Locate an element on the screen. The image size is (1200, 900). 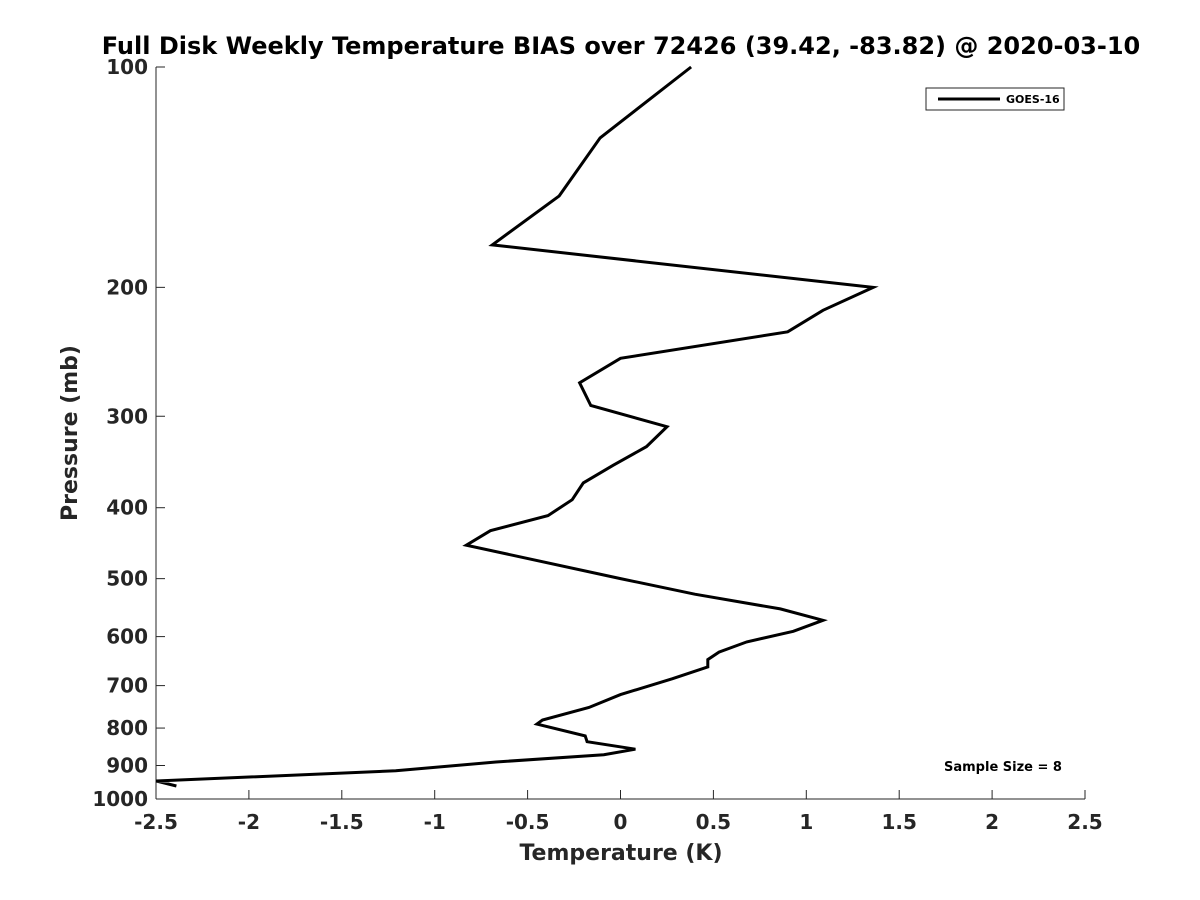
x-tick-label: 0 is located at coordinates (621, 822).